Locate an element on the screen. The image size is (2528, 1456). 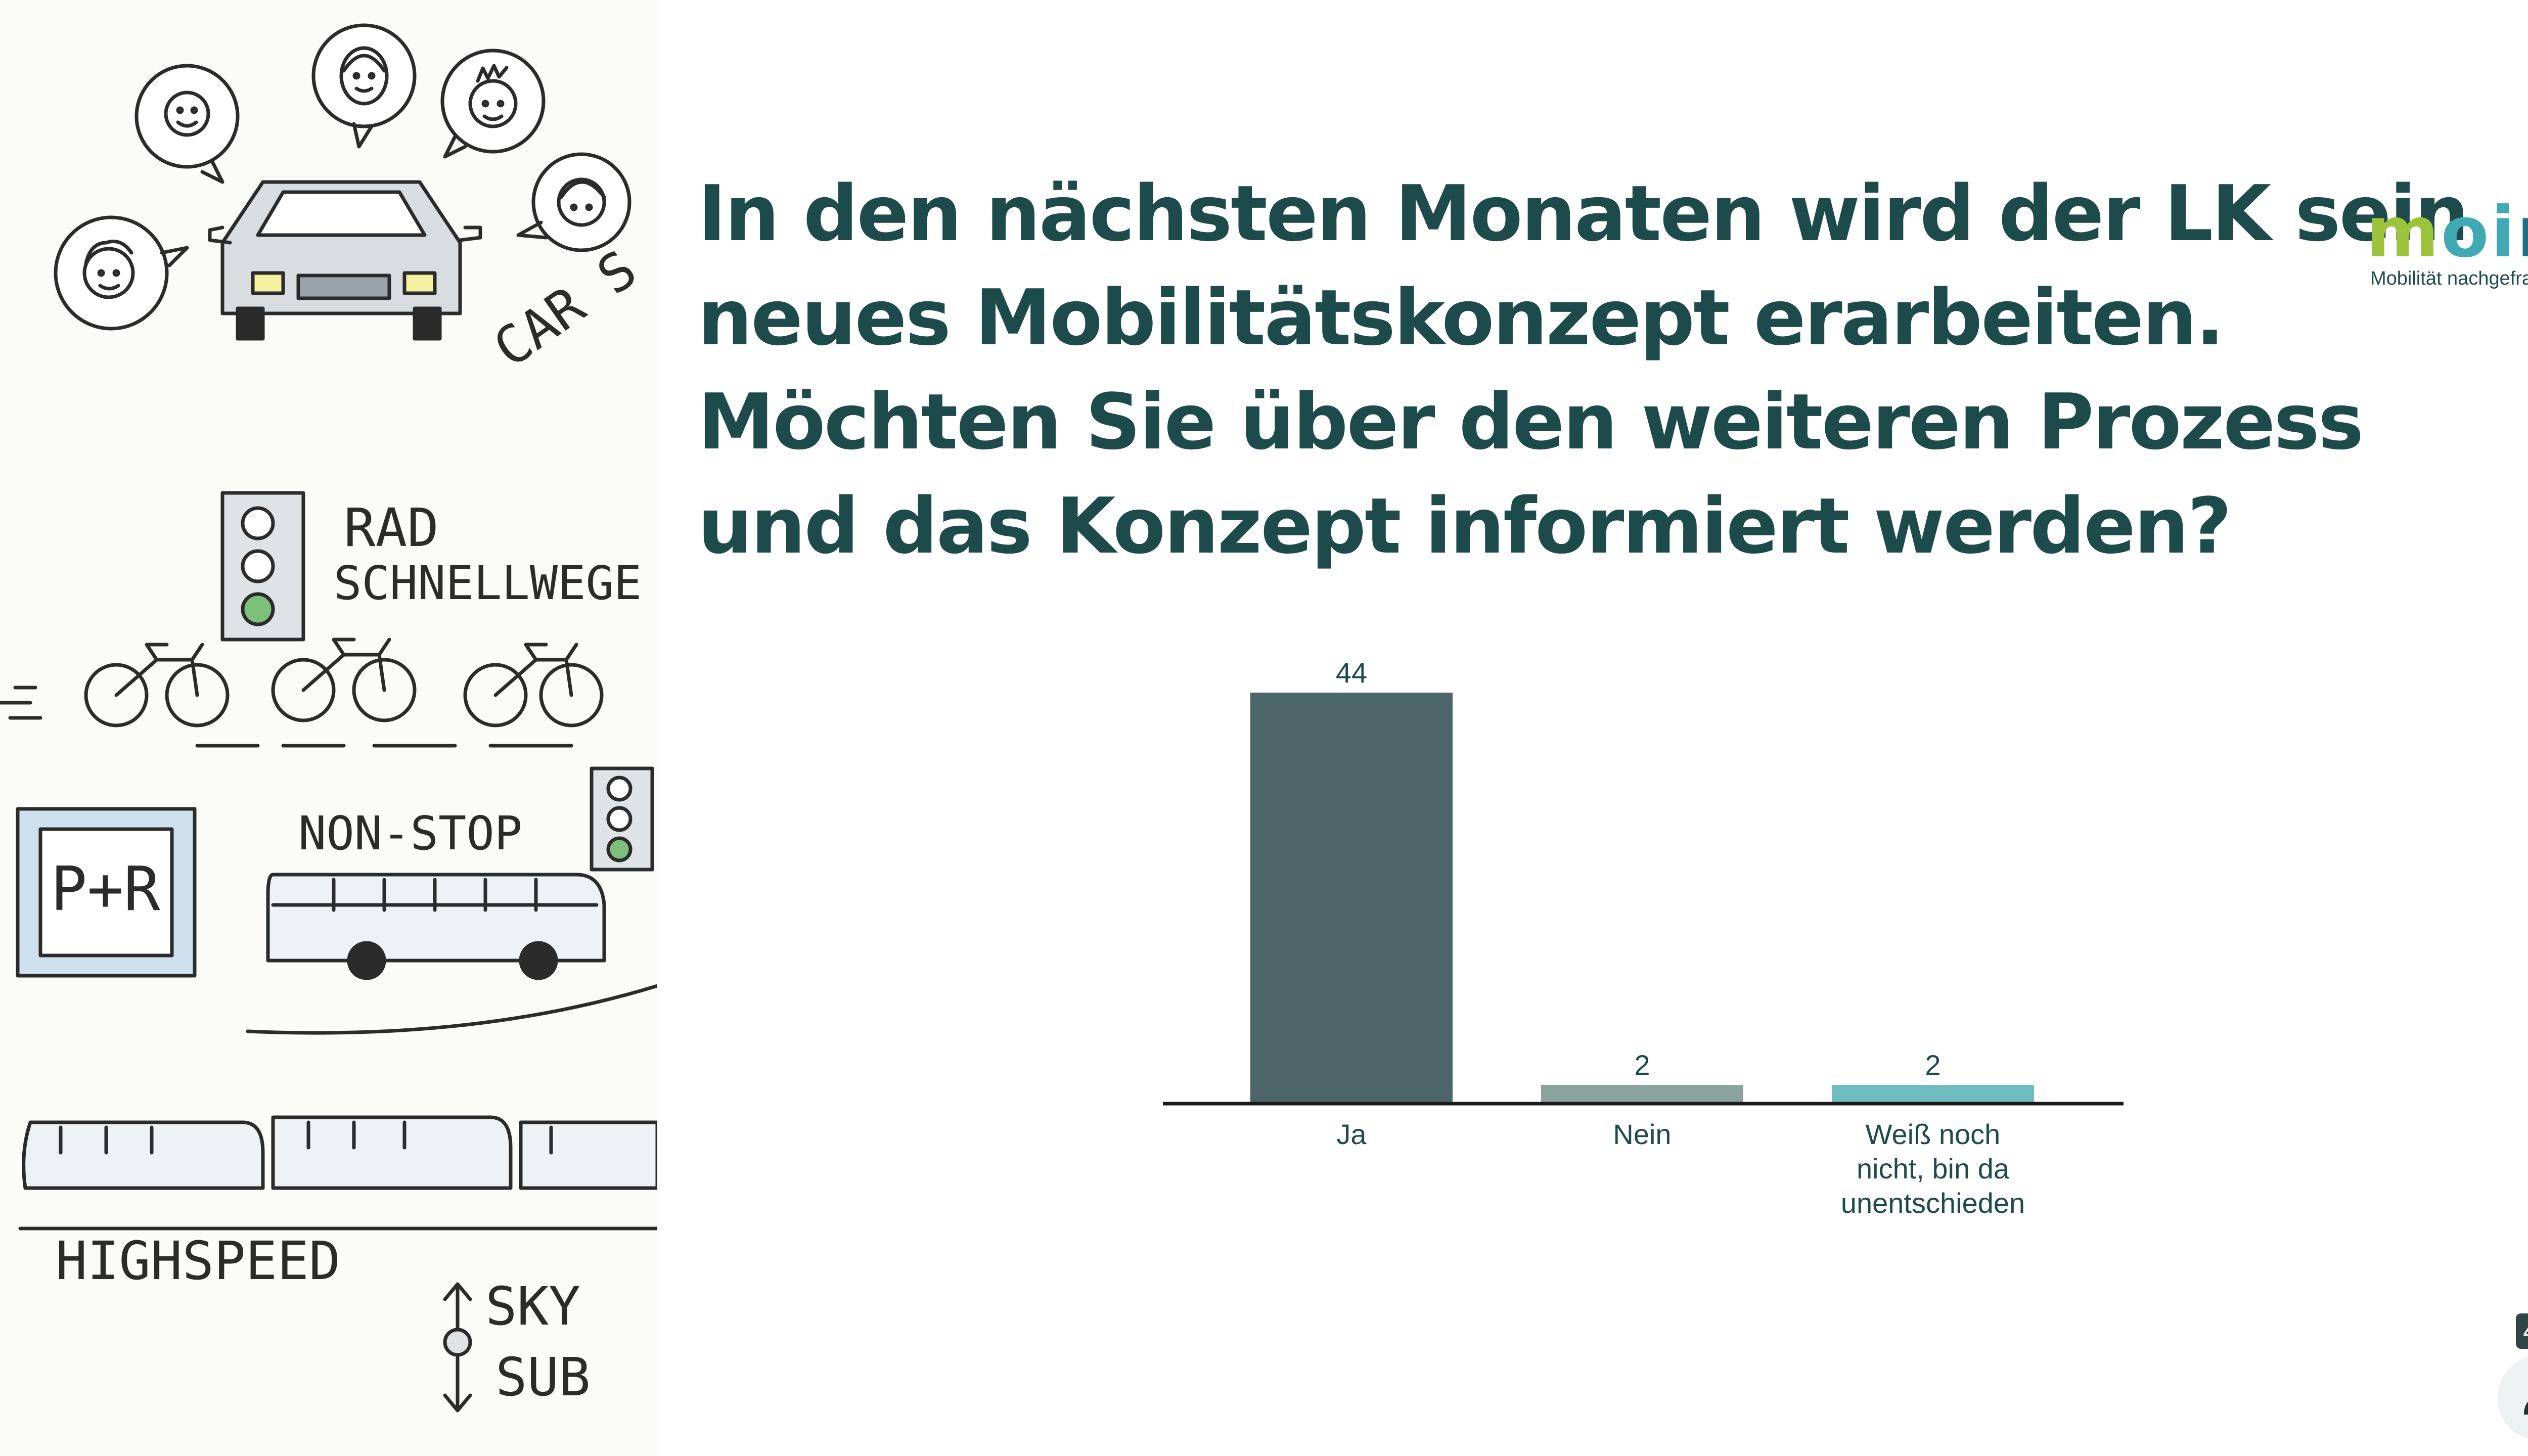
category-label: Nein is located at coordinates (1642, 1134).